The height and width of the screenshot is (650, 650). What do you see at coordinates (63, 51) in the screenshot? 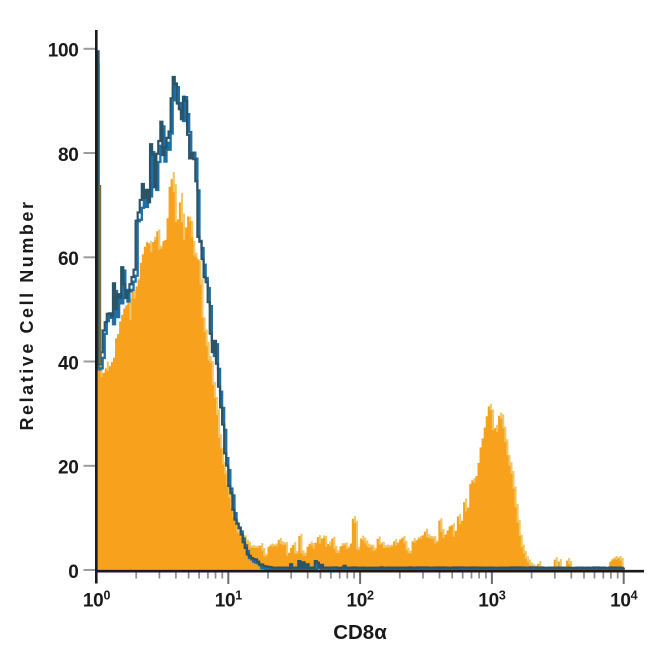
I see `svg-text: 100` at bounding box center [63, 51].